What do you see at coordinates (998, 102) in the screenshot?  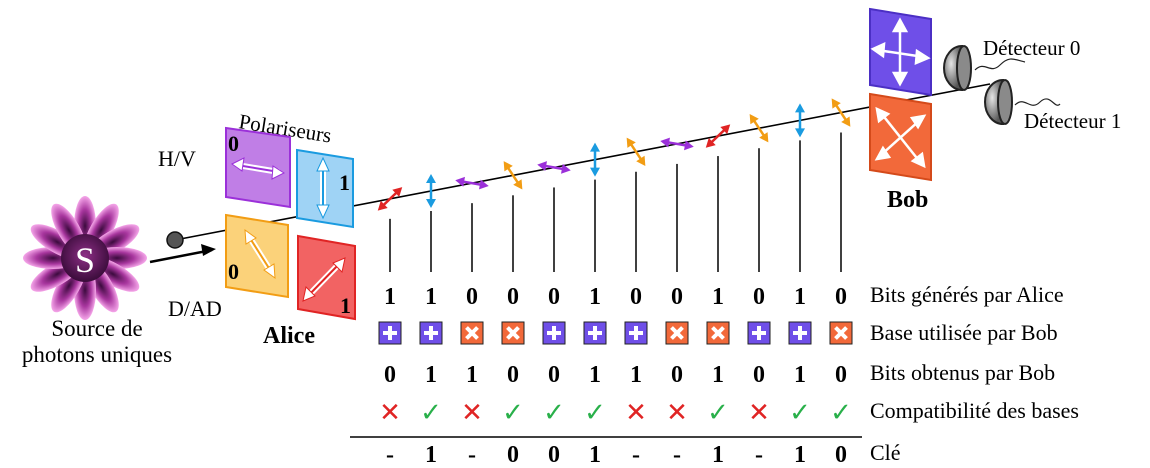 I see `detector-1-icon` at bounding box center [998, 102].